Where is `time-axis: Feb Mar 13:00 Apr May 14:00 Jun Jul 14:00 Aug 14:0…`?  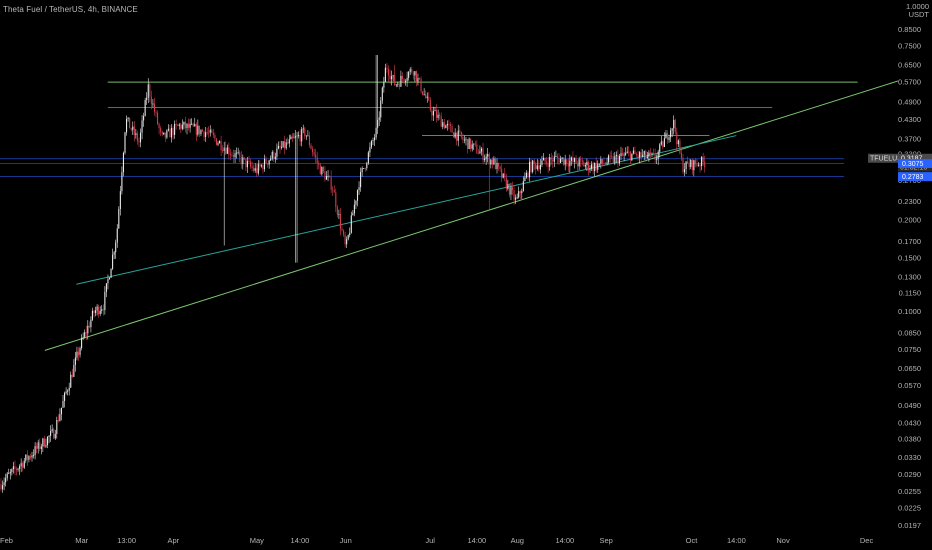 time-axis: Feb Mar 13:00 Apr May 14:00 Jun Jul 14:00 Aug 14:0… is located at coordinates (436, 540).